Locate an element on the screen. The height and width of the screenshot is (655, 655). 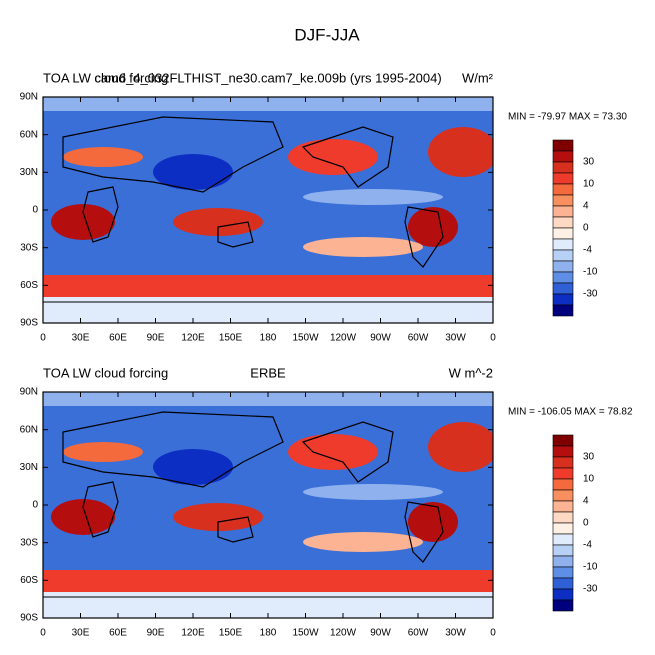
colorbar-label: 30 is located at coordinates (589, 162).